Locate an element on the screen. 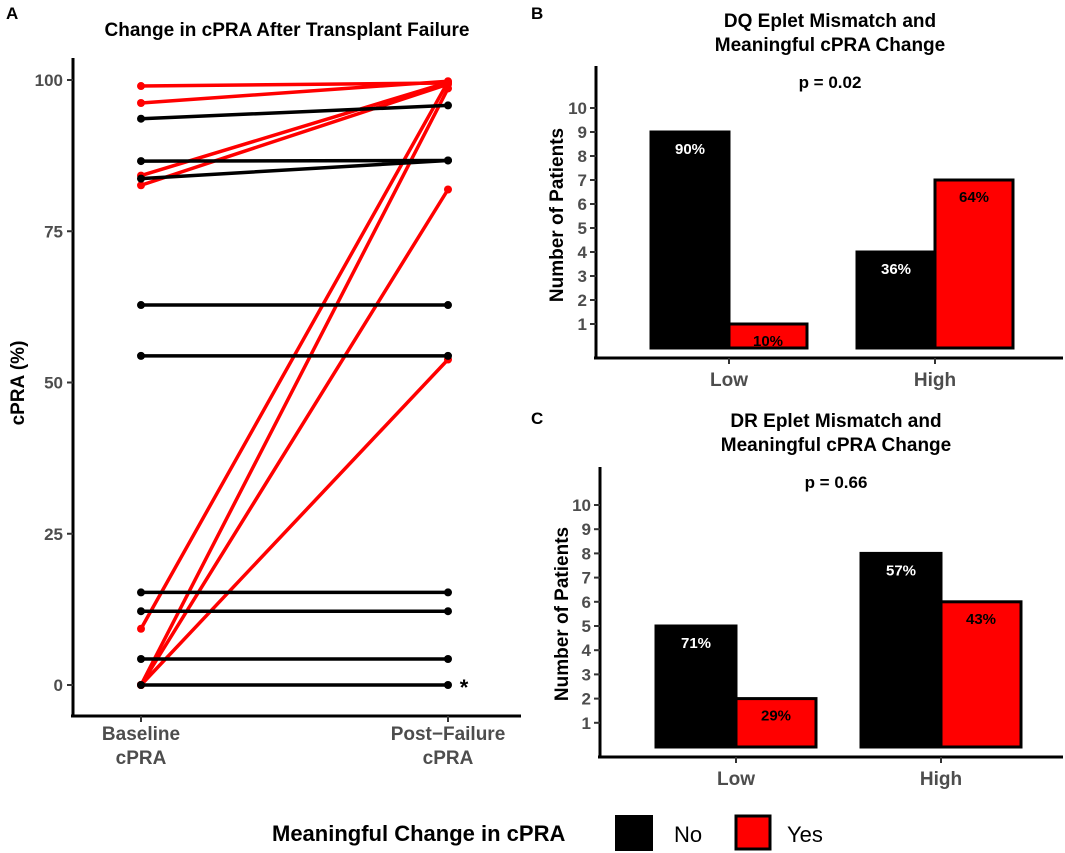  line-chart-y-tick-label: 0 is located at coordinates (58, 685).